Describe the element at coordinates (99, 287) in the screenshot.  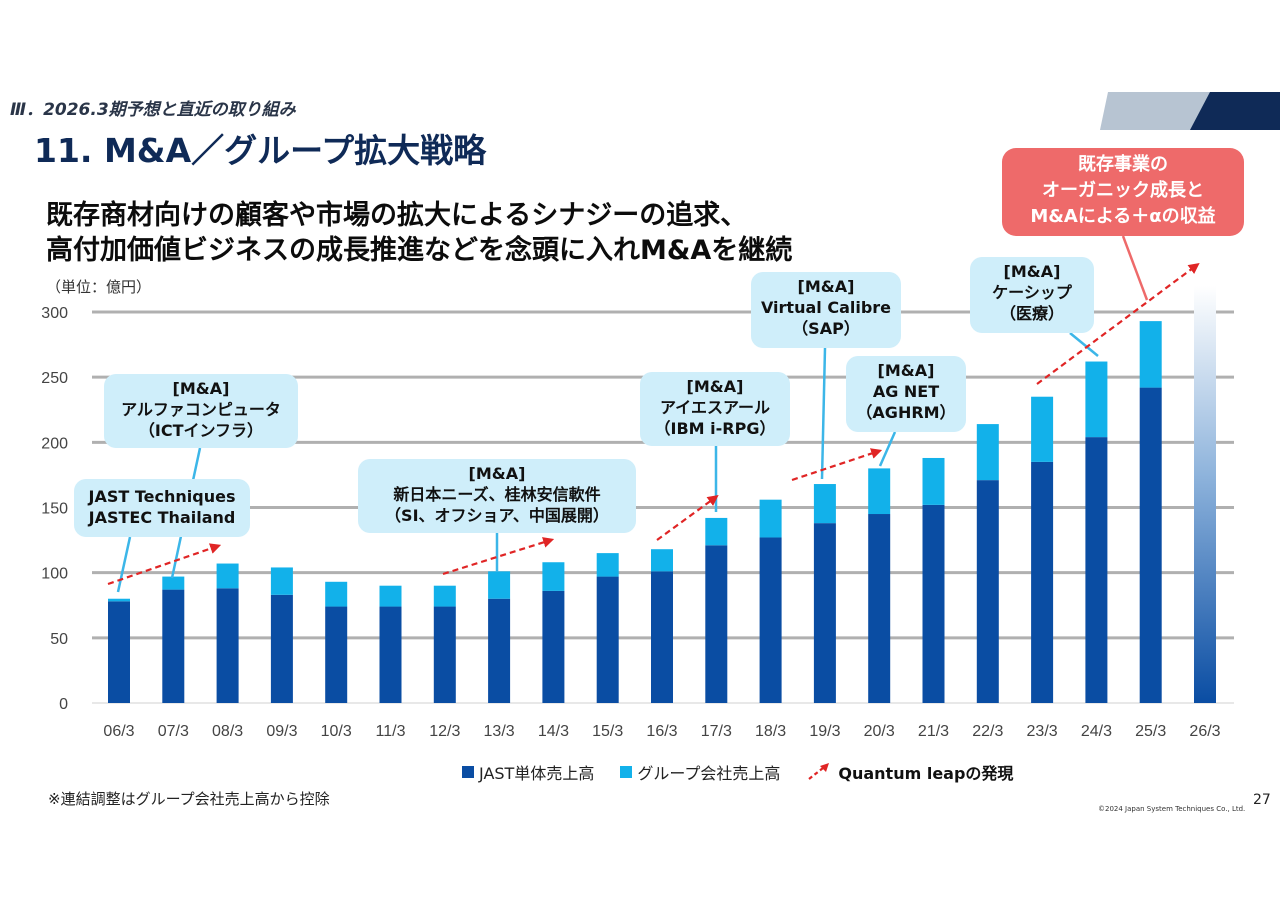
I see `unit-label: （単位：億円）` at that location.